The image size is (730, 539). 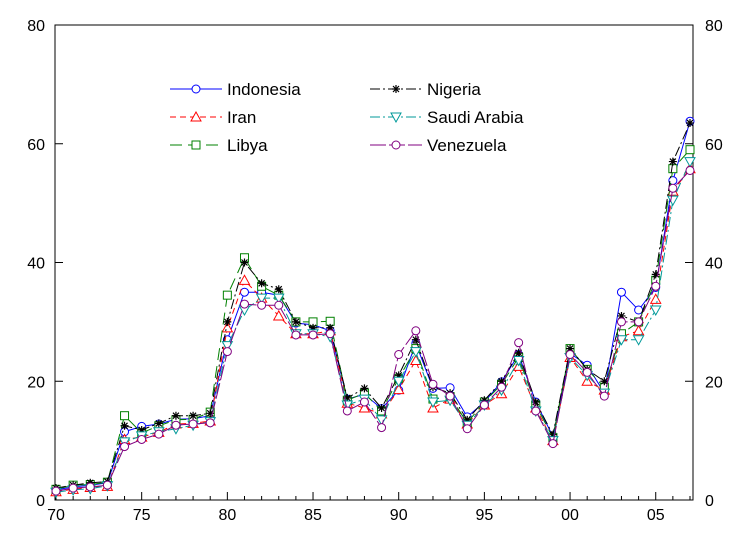 I want to click on x-tick-label: 05, so click(x=656, y=515).